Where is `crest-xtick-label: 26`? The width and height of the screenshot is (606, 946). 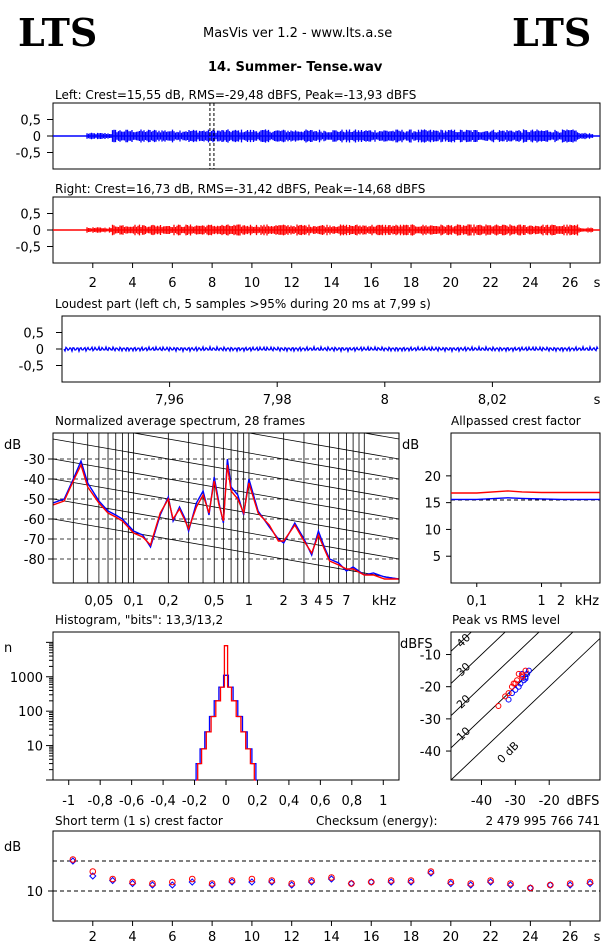 crest-xtick-label: 26 is located at coordinates (570, 937).